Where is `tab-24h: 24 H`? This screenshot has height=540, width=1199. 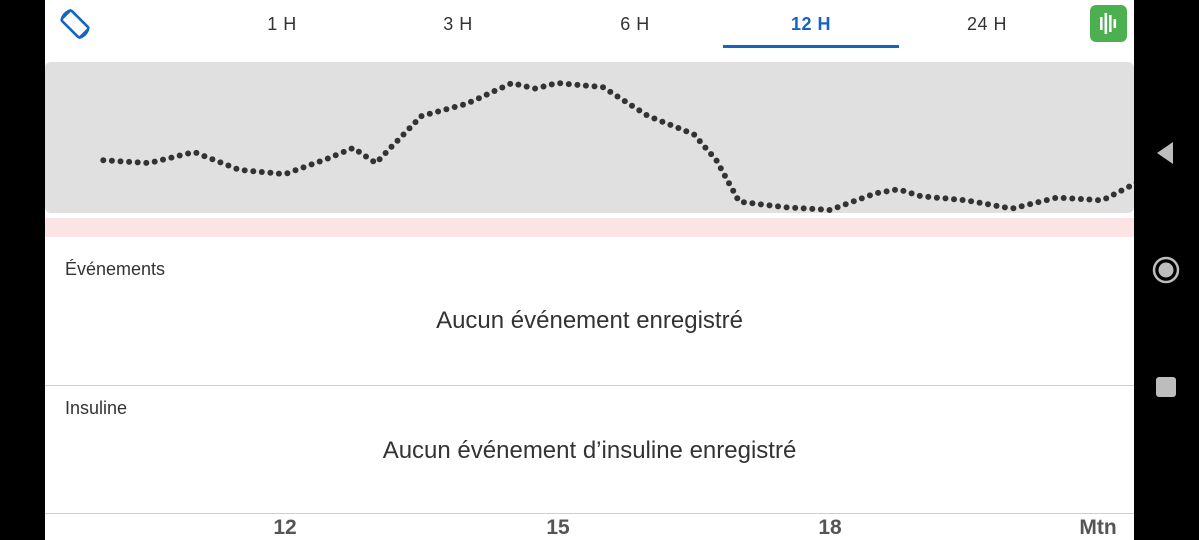
tab-24h: 24 H is located at coordinates (987, 24).